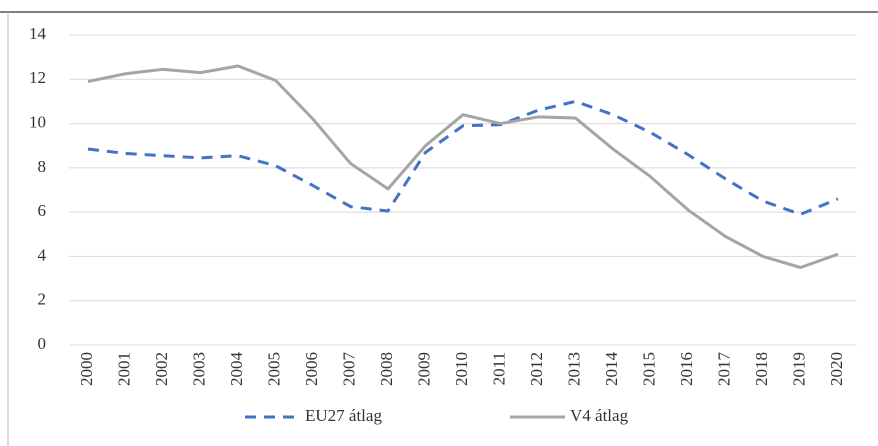 The width and height of the screenshot is (878, 446). What do you see at coordinates (38, 33) in the screenshot?
I see `y-tick-label: 14` at bounding box center [38, 33].